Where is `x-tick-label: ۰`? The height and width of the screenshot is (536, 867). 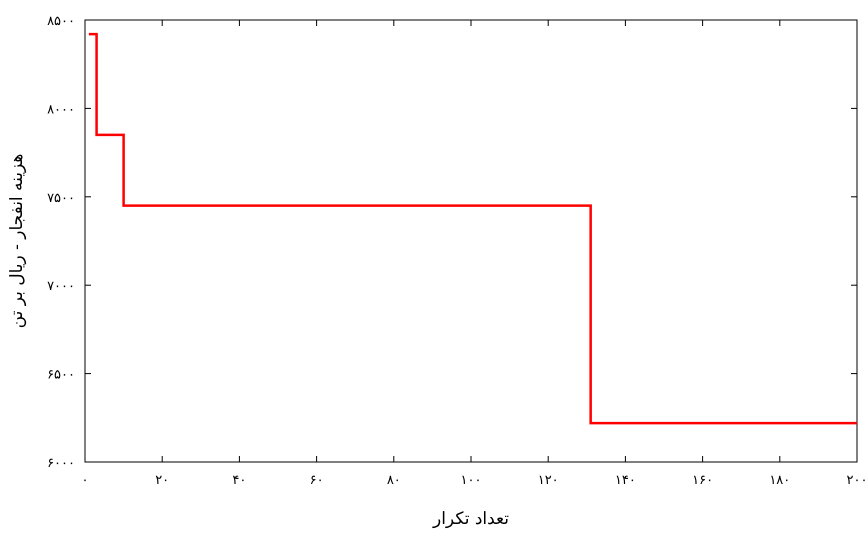
x-tick-label: ۰ is located at coordinates (85, 480).